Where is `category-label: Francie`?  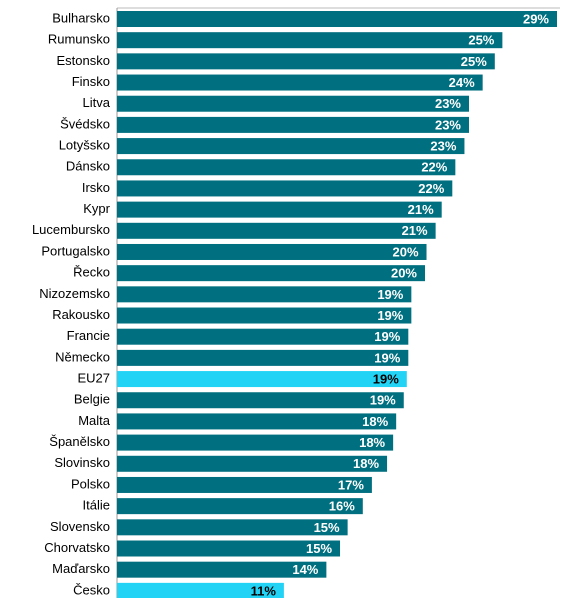
category-label: Francie is located at coordinates (88, 335).